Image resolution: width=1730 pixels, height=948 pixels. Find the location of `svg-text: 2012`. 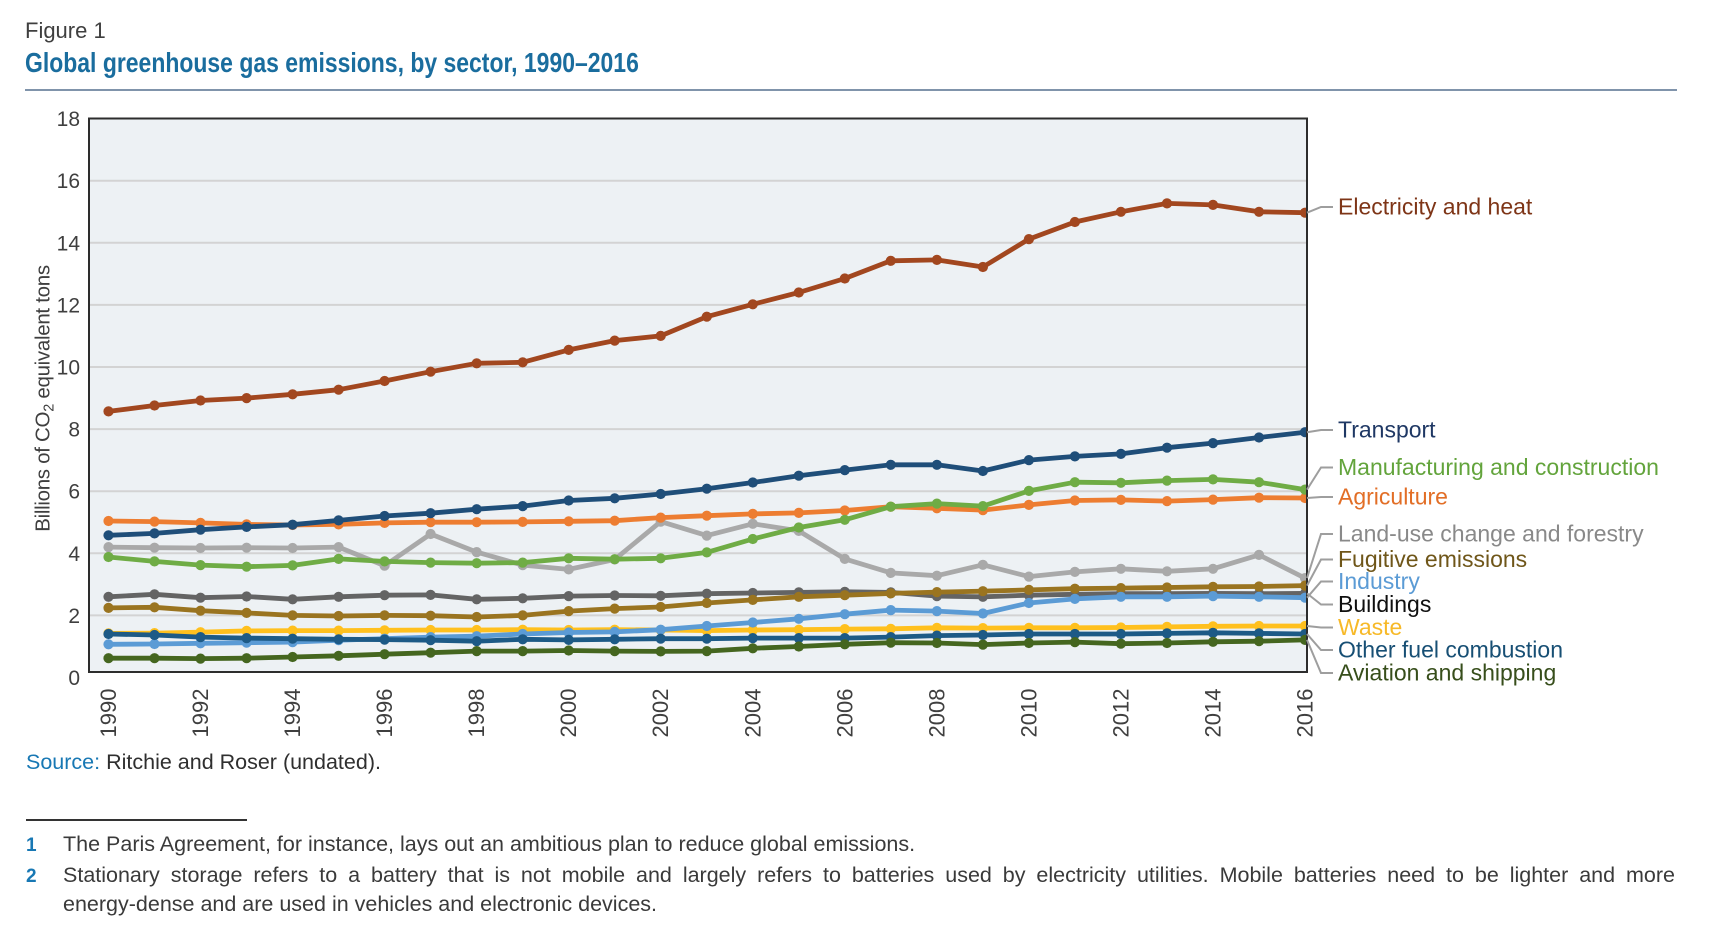

svg-text: 2012 is located at coordinates (1120, 713).